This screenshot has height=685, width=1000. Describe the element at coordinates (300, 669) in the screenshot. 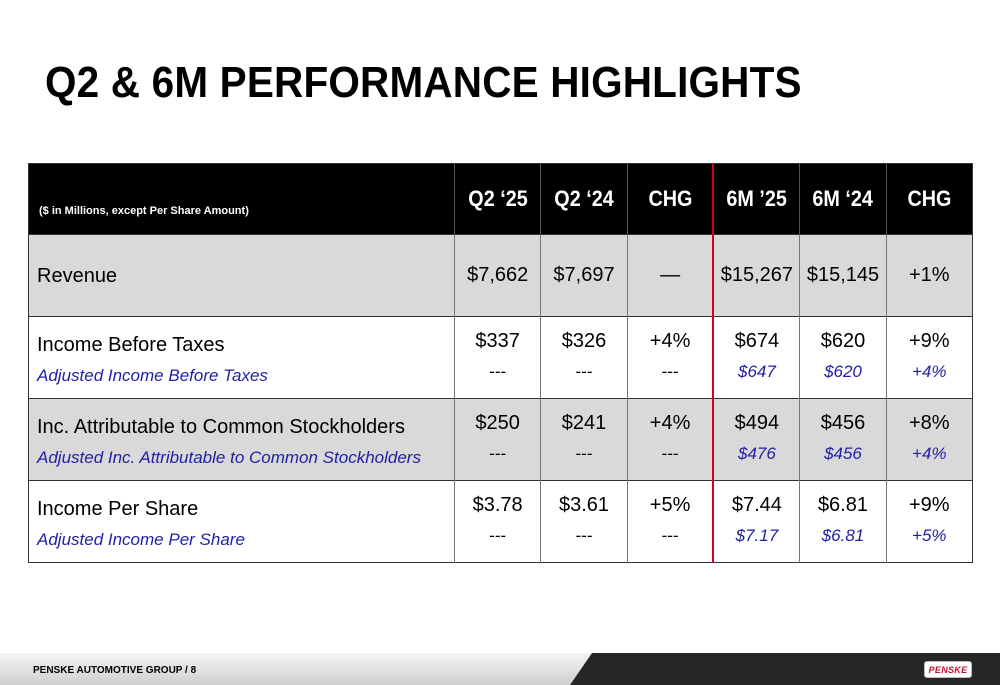

I see `footer-left-band` at that location.